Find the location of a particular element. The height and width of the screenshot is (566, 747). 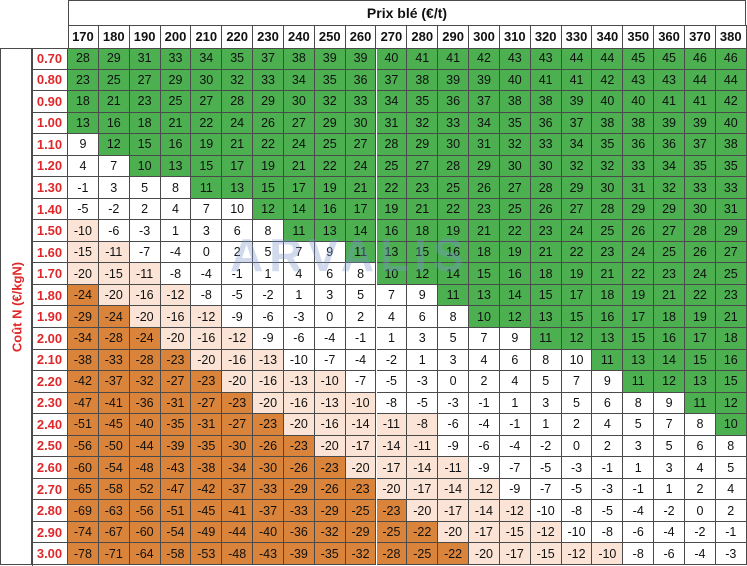

table-cell: -7 is located at coordinates (361, 382).